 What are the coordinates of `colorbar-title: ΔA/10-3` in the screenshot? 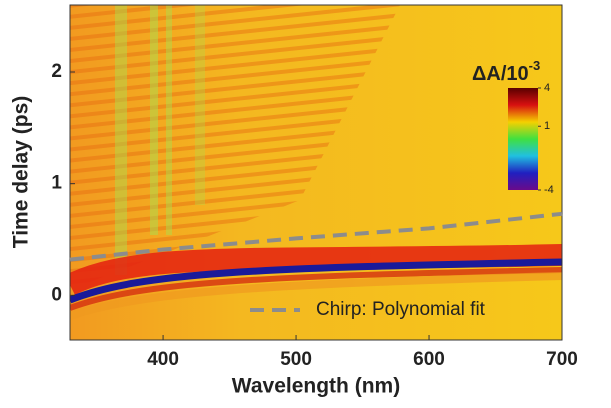 It's located at (506, 71).